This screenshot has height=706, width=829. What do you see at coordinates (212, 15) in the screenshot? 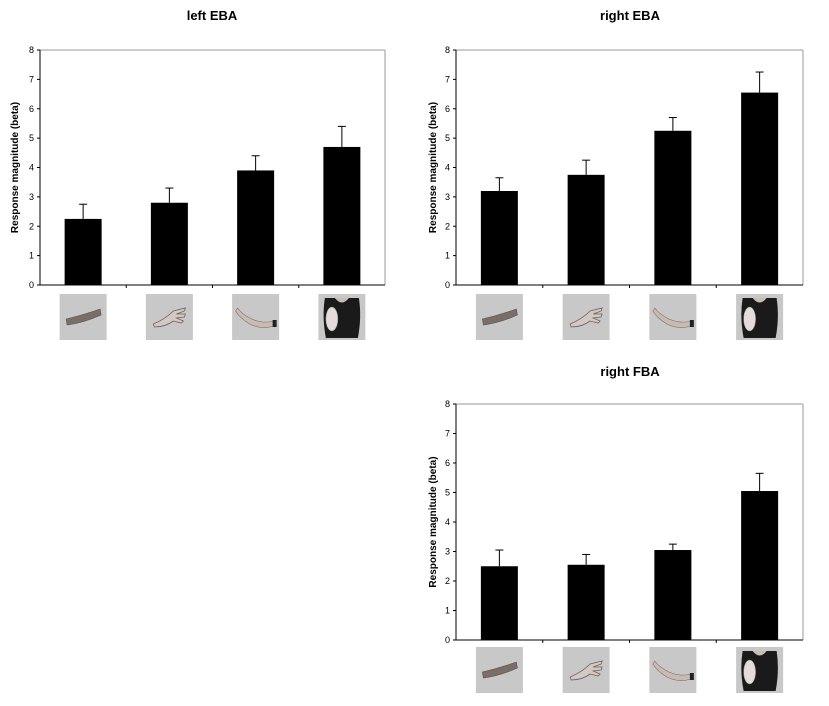
I see `chart-title: left EBA` at bounding box center [212, 15].